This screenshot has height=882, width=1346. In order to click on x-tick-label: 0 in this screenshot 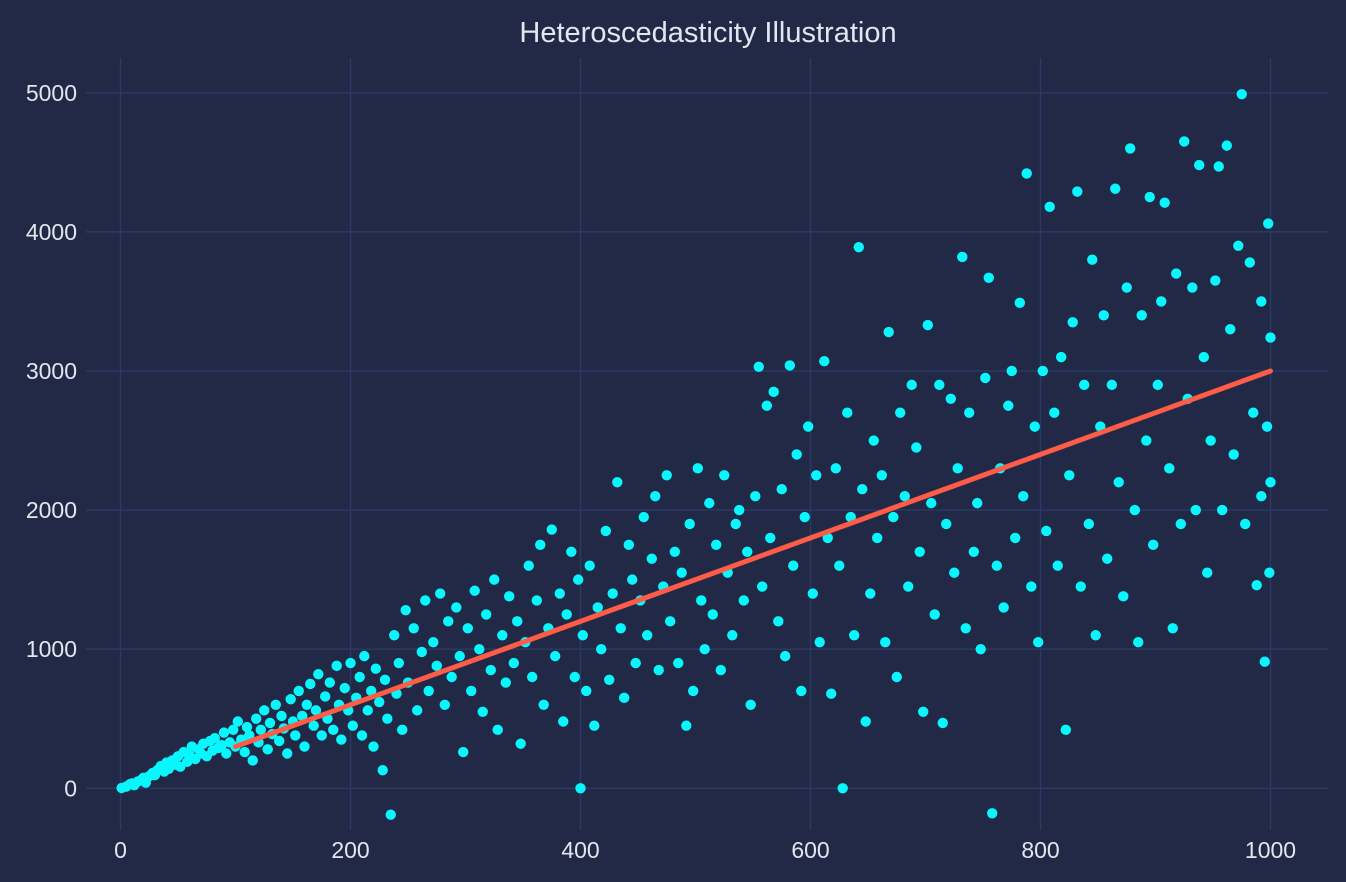, I will do `click(120, 850)`.